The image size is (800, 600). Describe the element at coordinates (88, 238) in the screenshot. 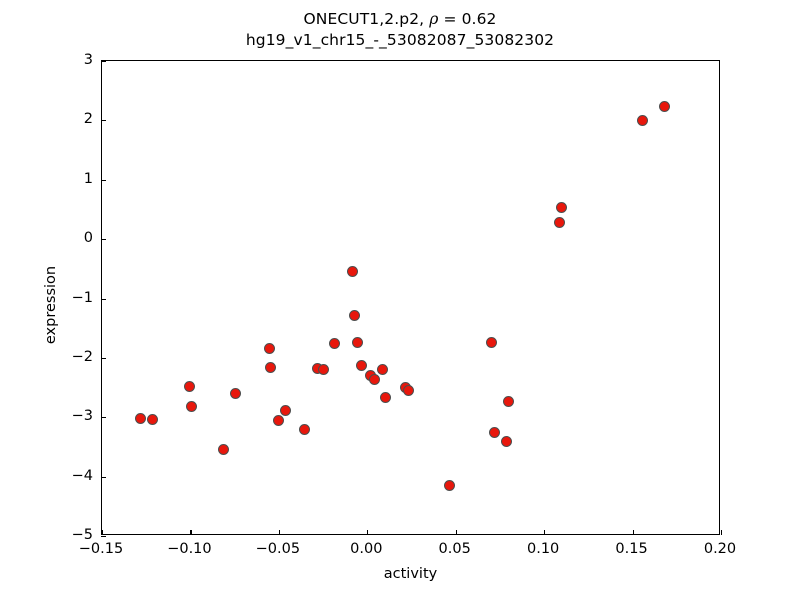

I see `y-tick-label: 0` at that location.